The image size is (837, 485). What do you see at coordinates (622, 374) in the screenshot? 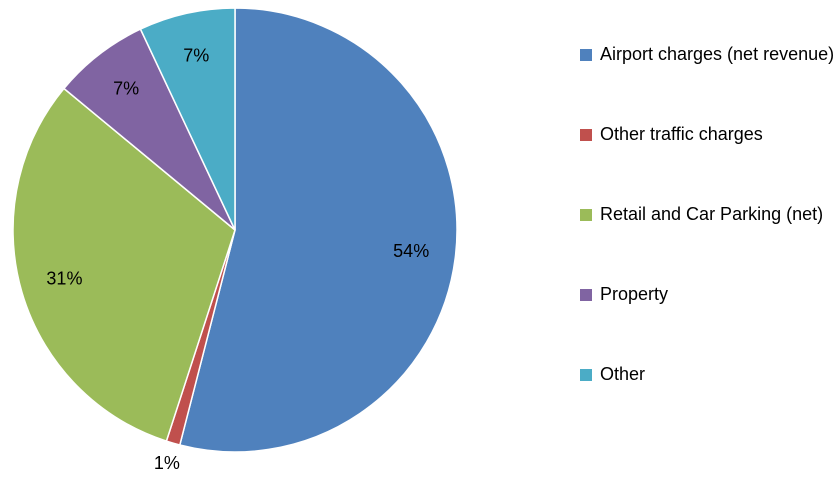
I see `legend-label: Other` at bounding box center [622, 374].